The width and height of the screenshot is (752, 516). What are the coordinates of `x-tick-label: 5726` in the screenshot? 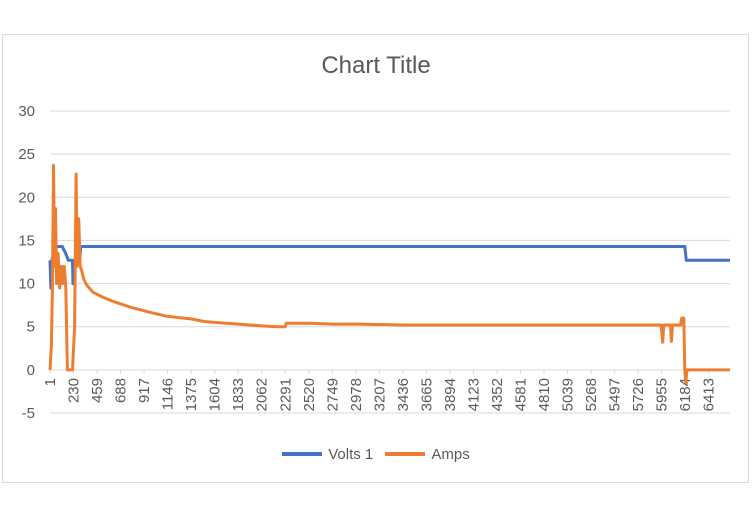 It's located at (638, 394).